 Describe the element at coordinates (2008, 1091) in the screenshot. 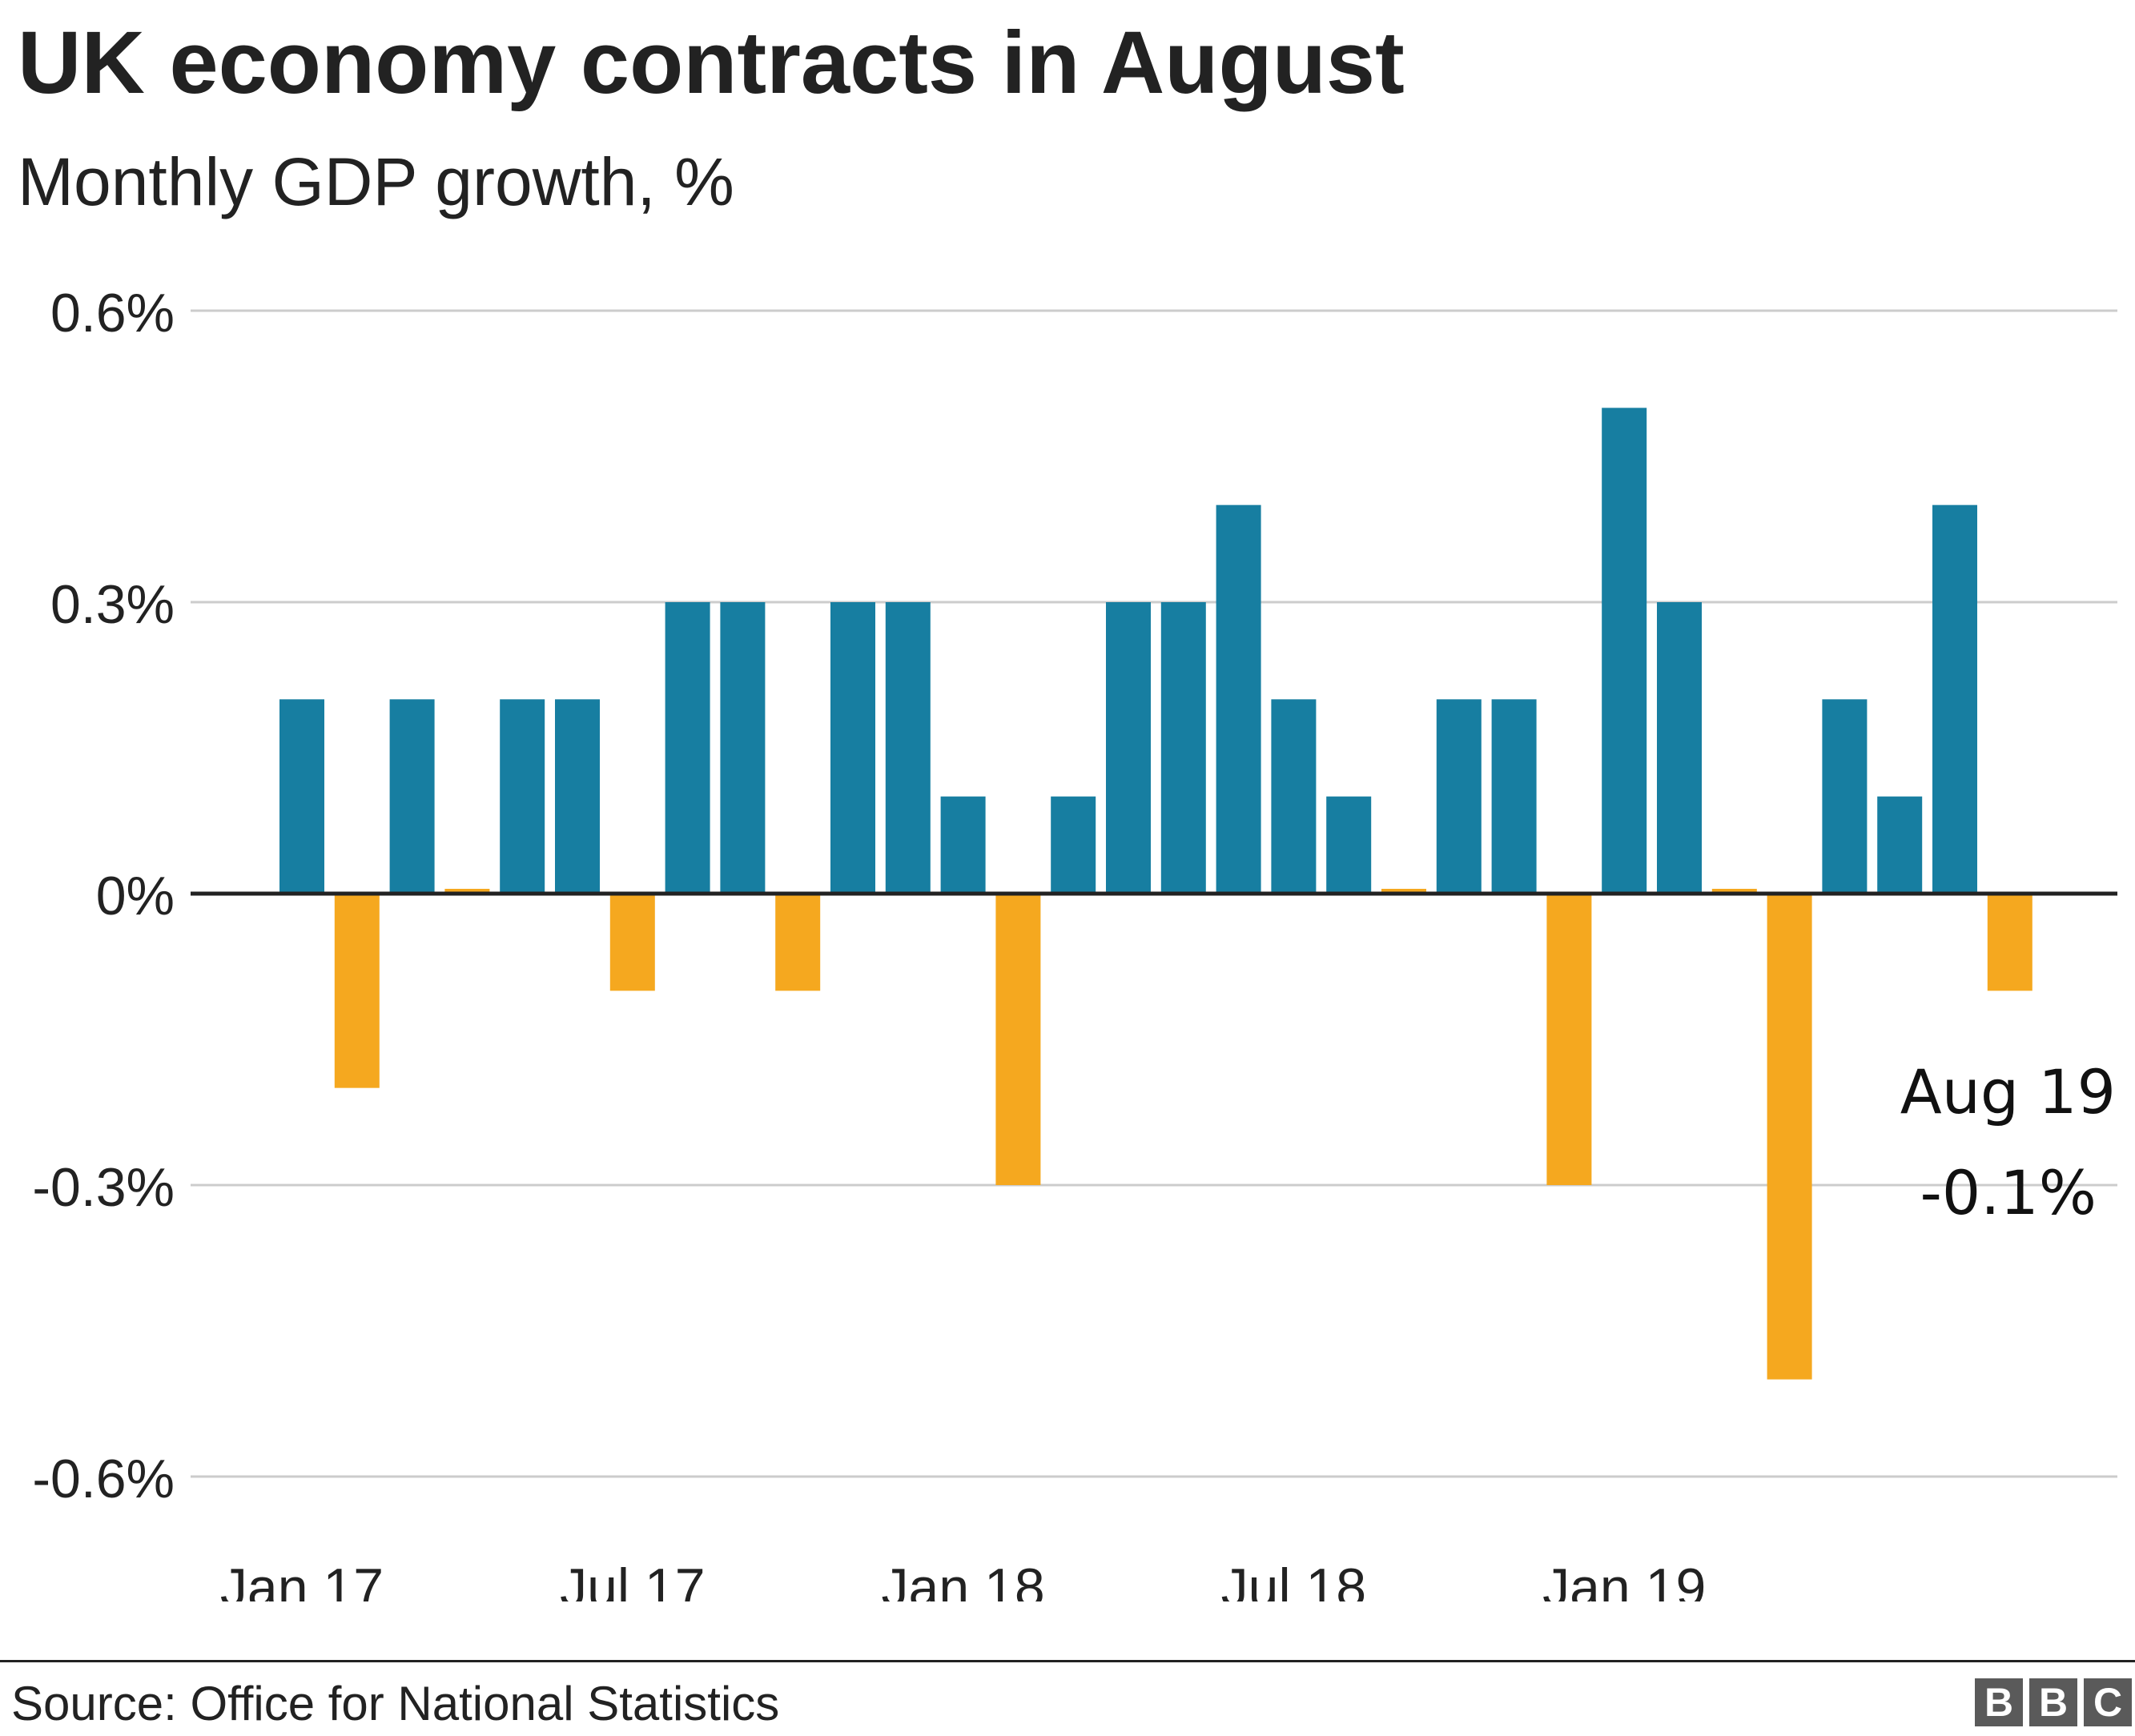

I see `annotation-label: Aug 19` at that location.